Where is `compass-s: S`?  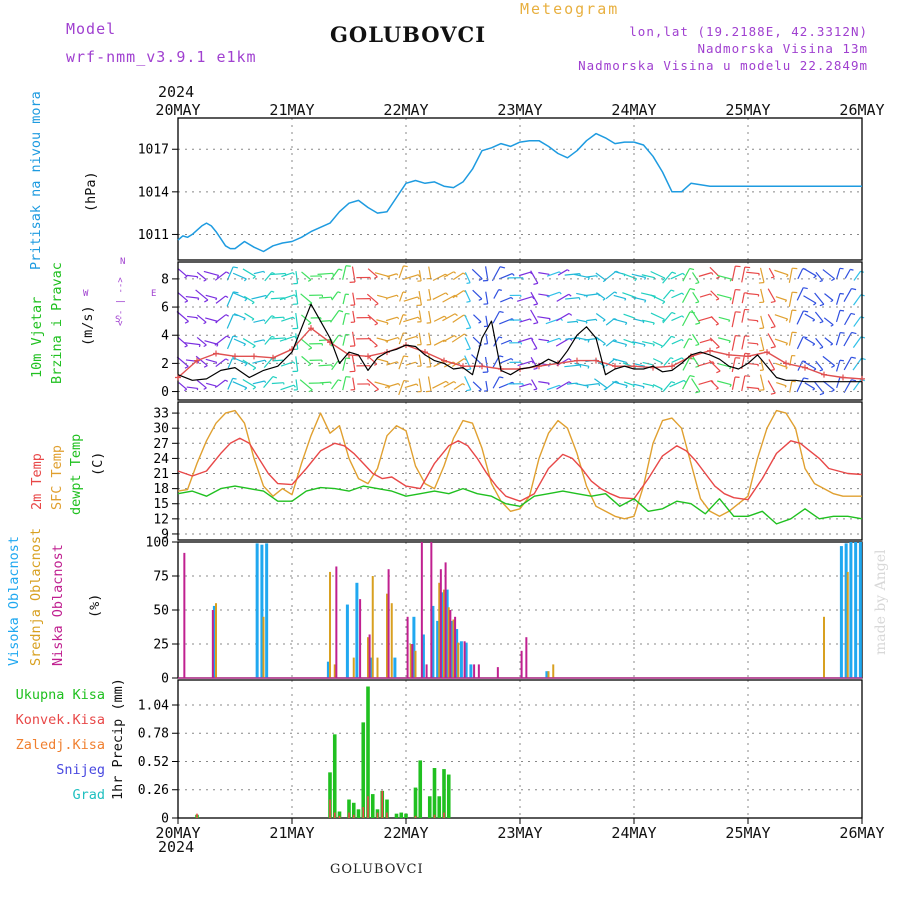
compass-s: S is located at coordinates (118, 320).